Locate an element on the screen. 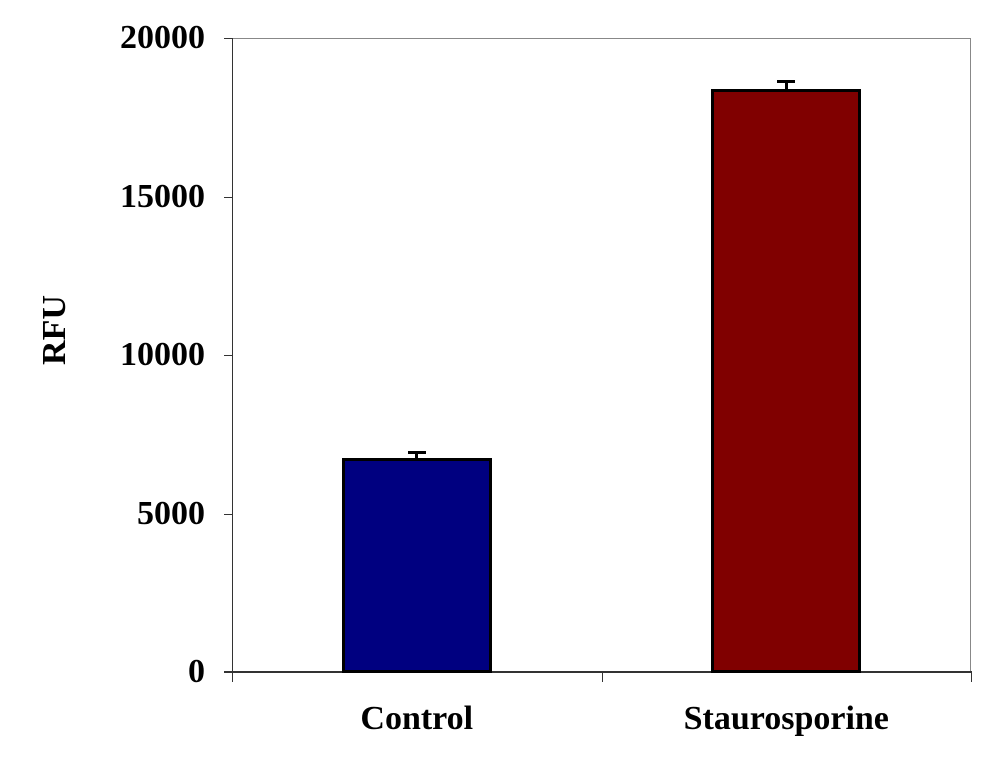 This screenshot has width=1000, height=764. x-category-label: Staurosporine is located at coordinates (786, 718).